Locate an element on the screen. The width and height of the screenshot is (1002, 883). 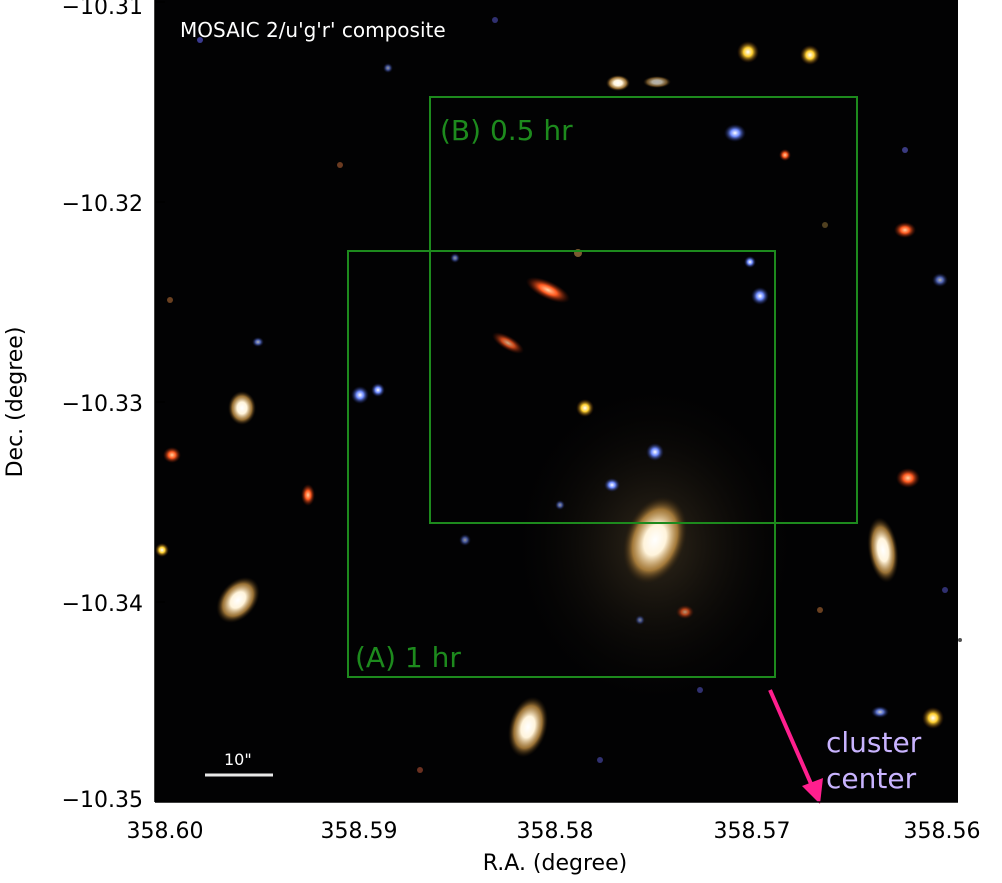
x-tick-label: 358.56 is located at coordinates (942, 831).